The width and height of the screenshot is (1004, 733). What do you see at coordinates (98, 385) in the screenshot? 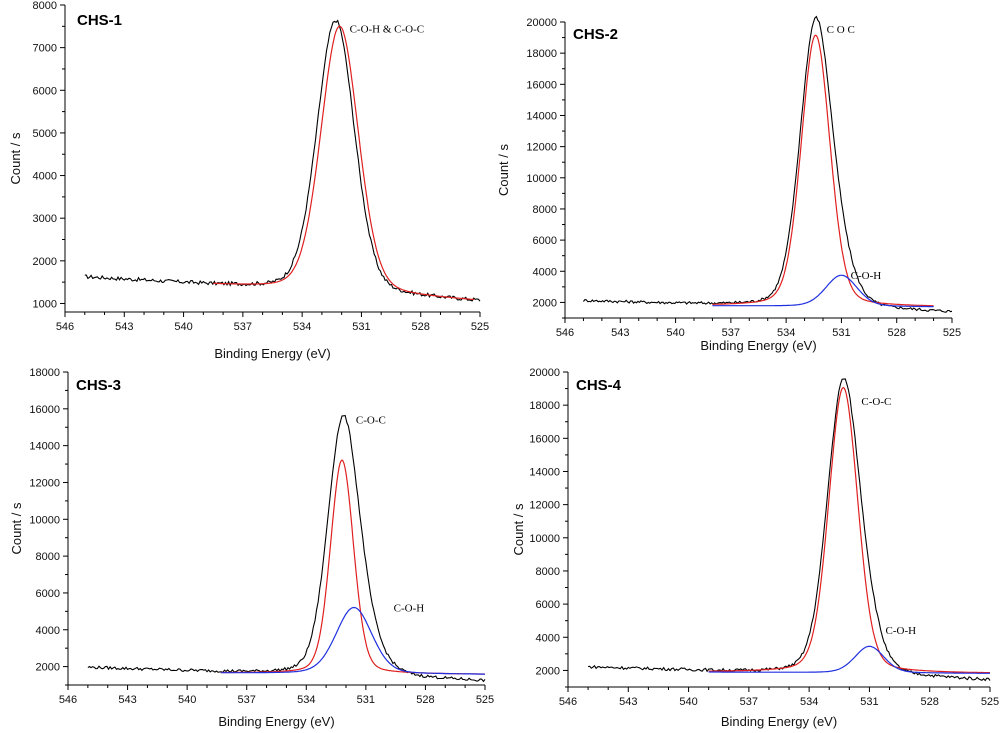
I see `panel-title: CHS-3` at bounding box center [98, 385].